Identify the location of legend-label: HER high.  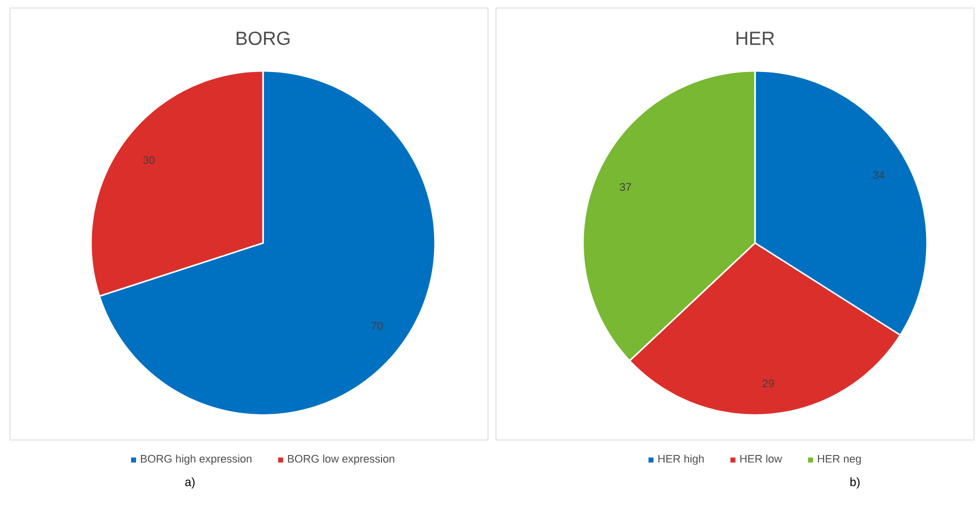
(681, 459).